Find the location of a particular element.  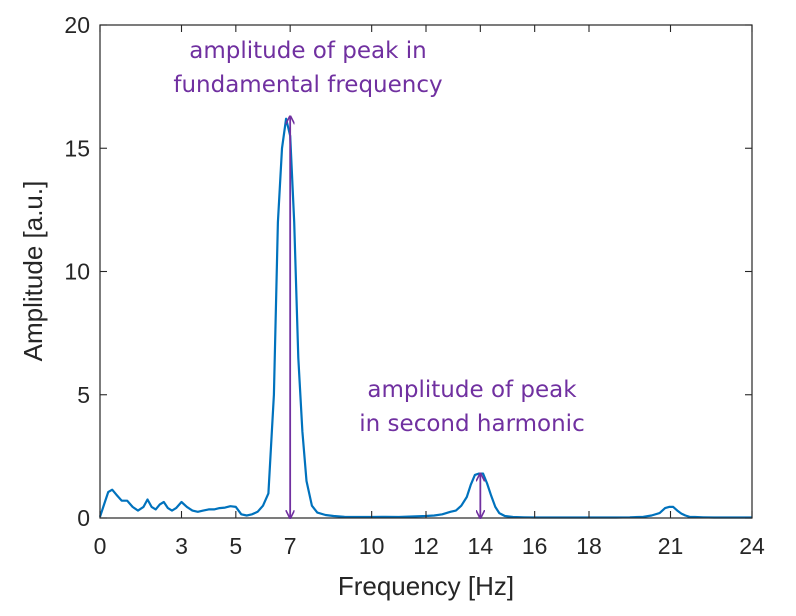

x-tick-label: 12 is located at coordinates (426, 546).